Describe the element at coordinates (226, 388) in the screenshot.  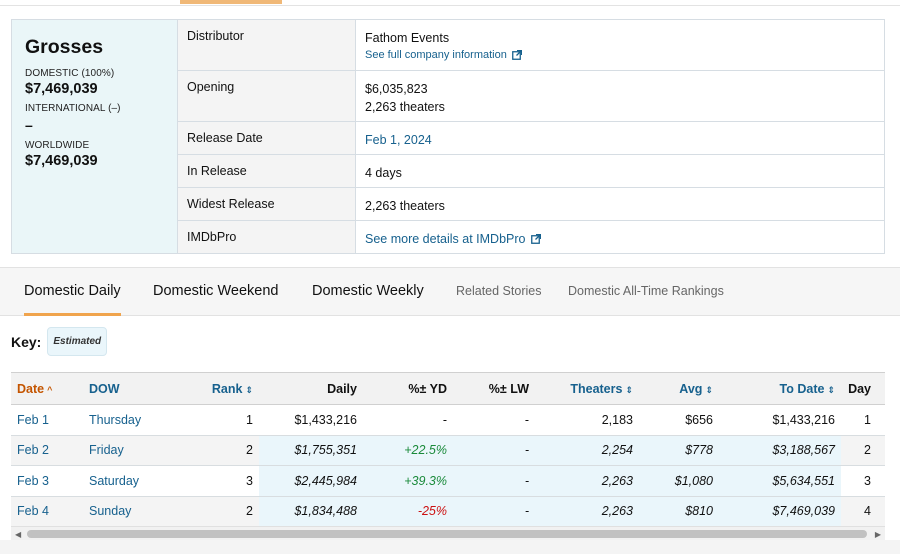
I see `header-rank: Rank ⇕` at that location.